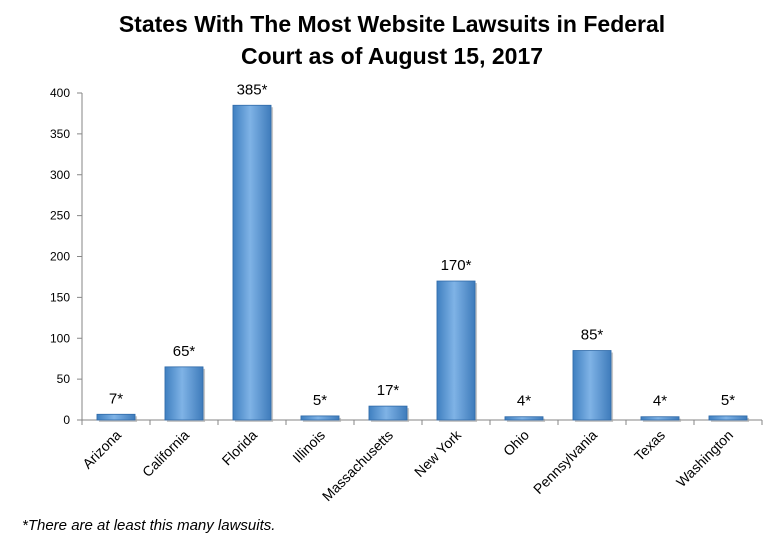 This screenshot has height=556, width=784. I want to click on bar-florida, so click(252, 262).